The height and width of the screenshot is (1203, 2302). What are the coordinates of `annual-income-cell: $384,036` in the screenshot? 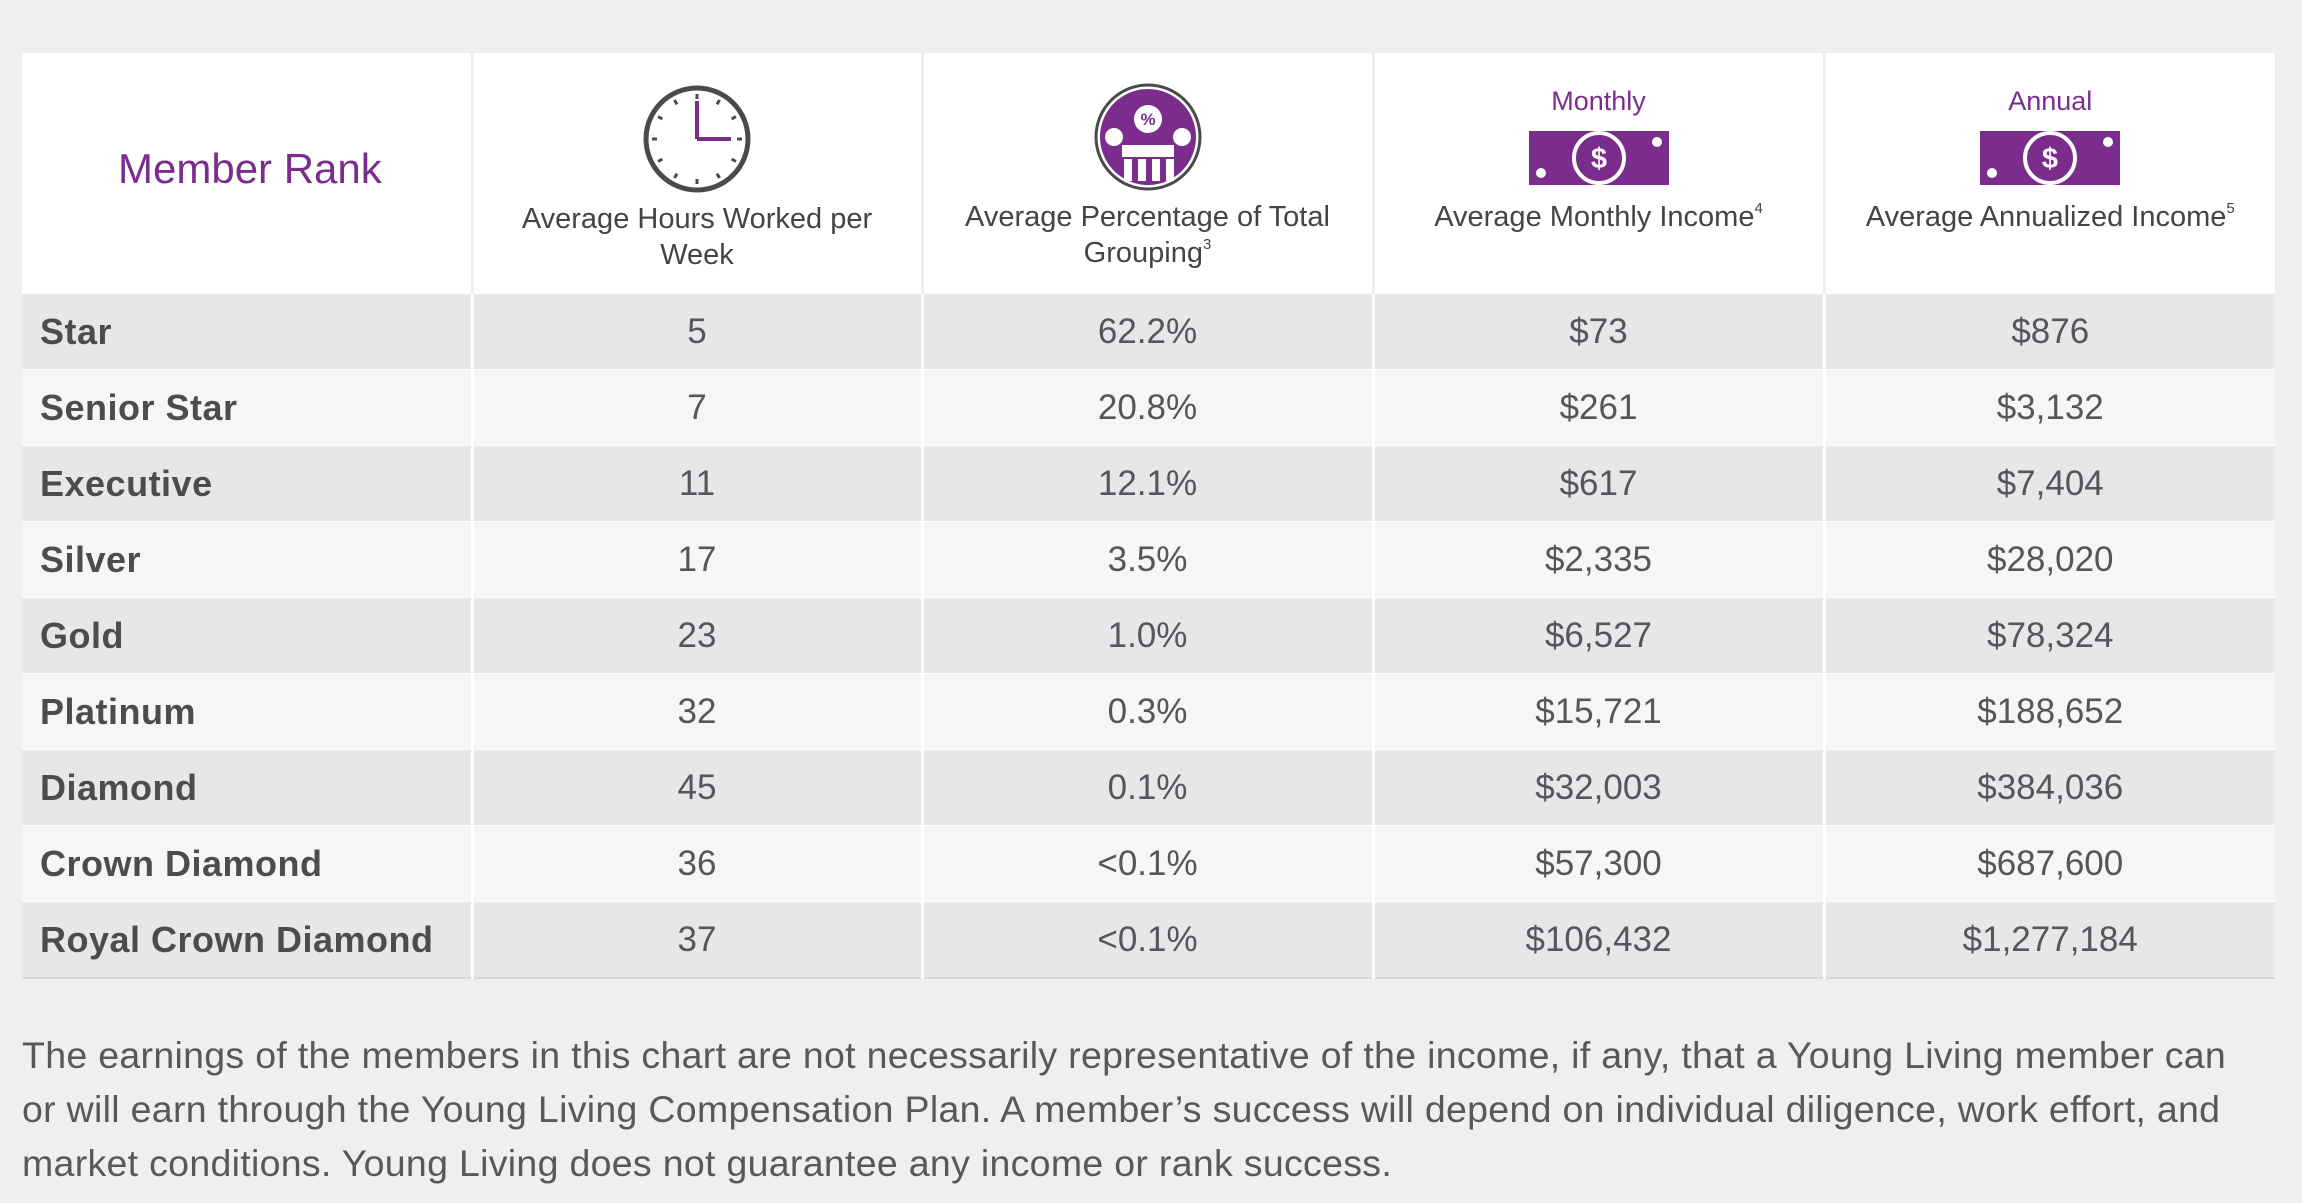 It's located at (2049, 787).